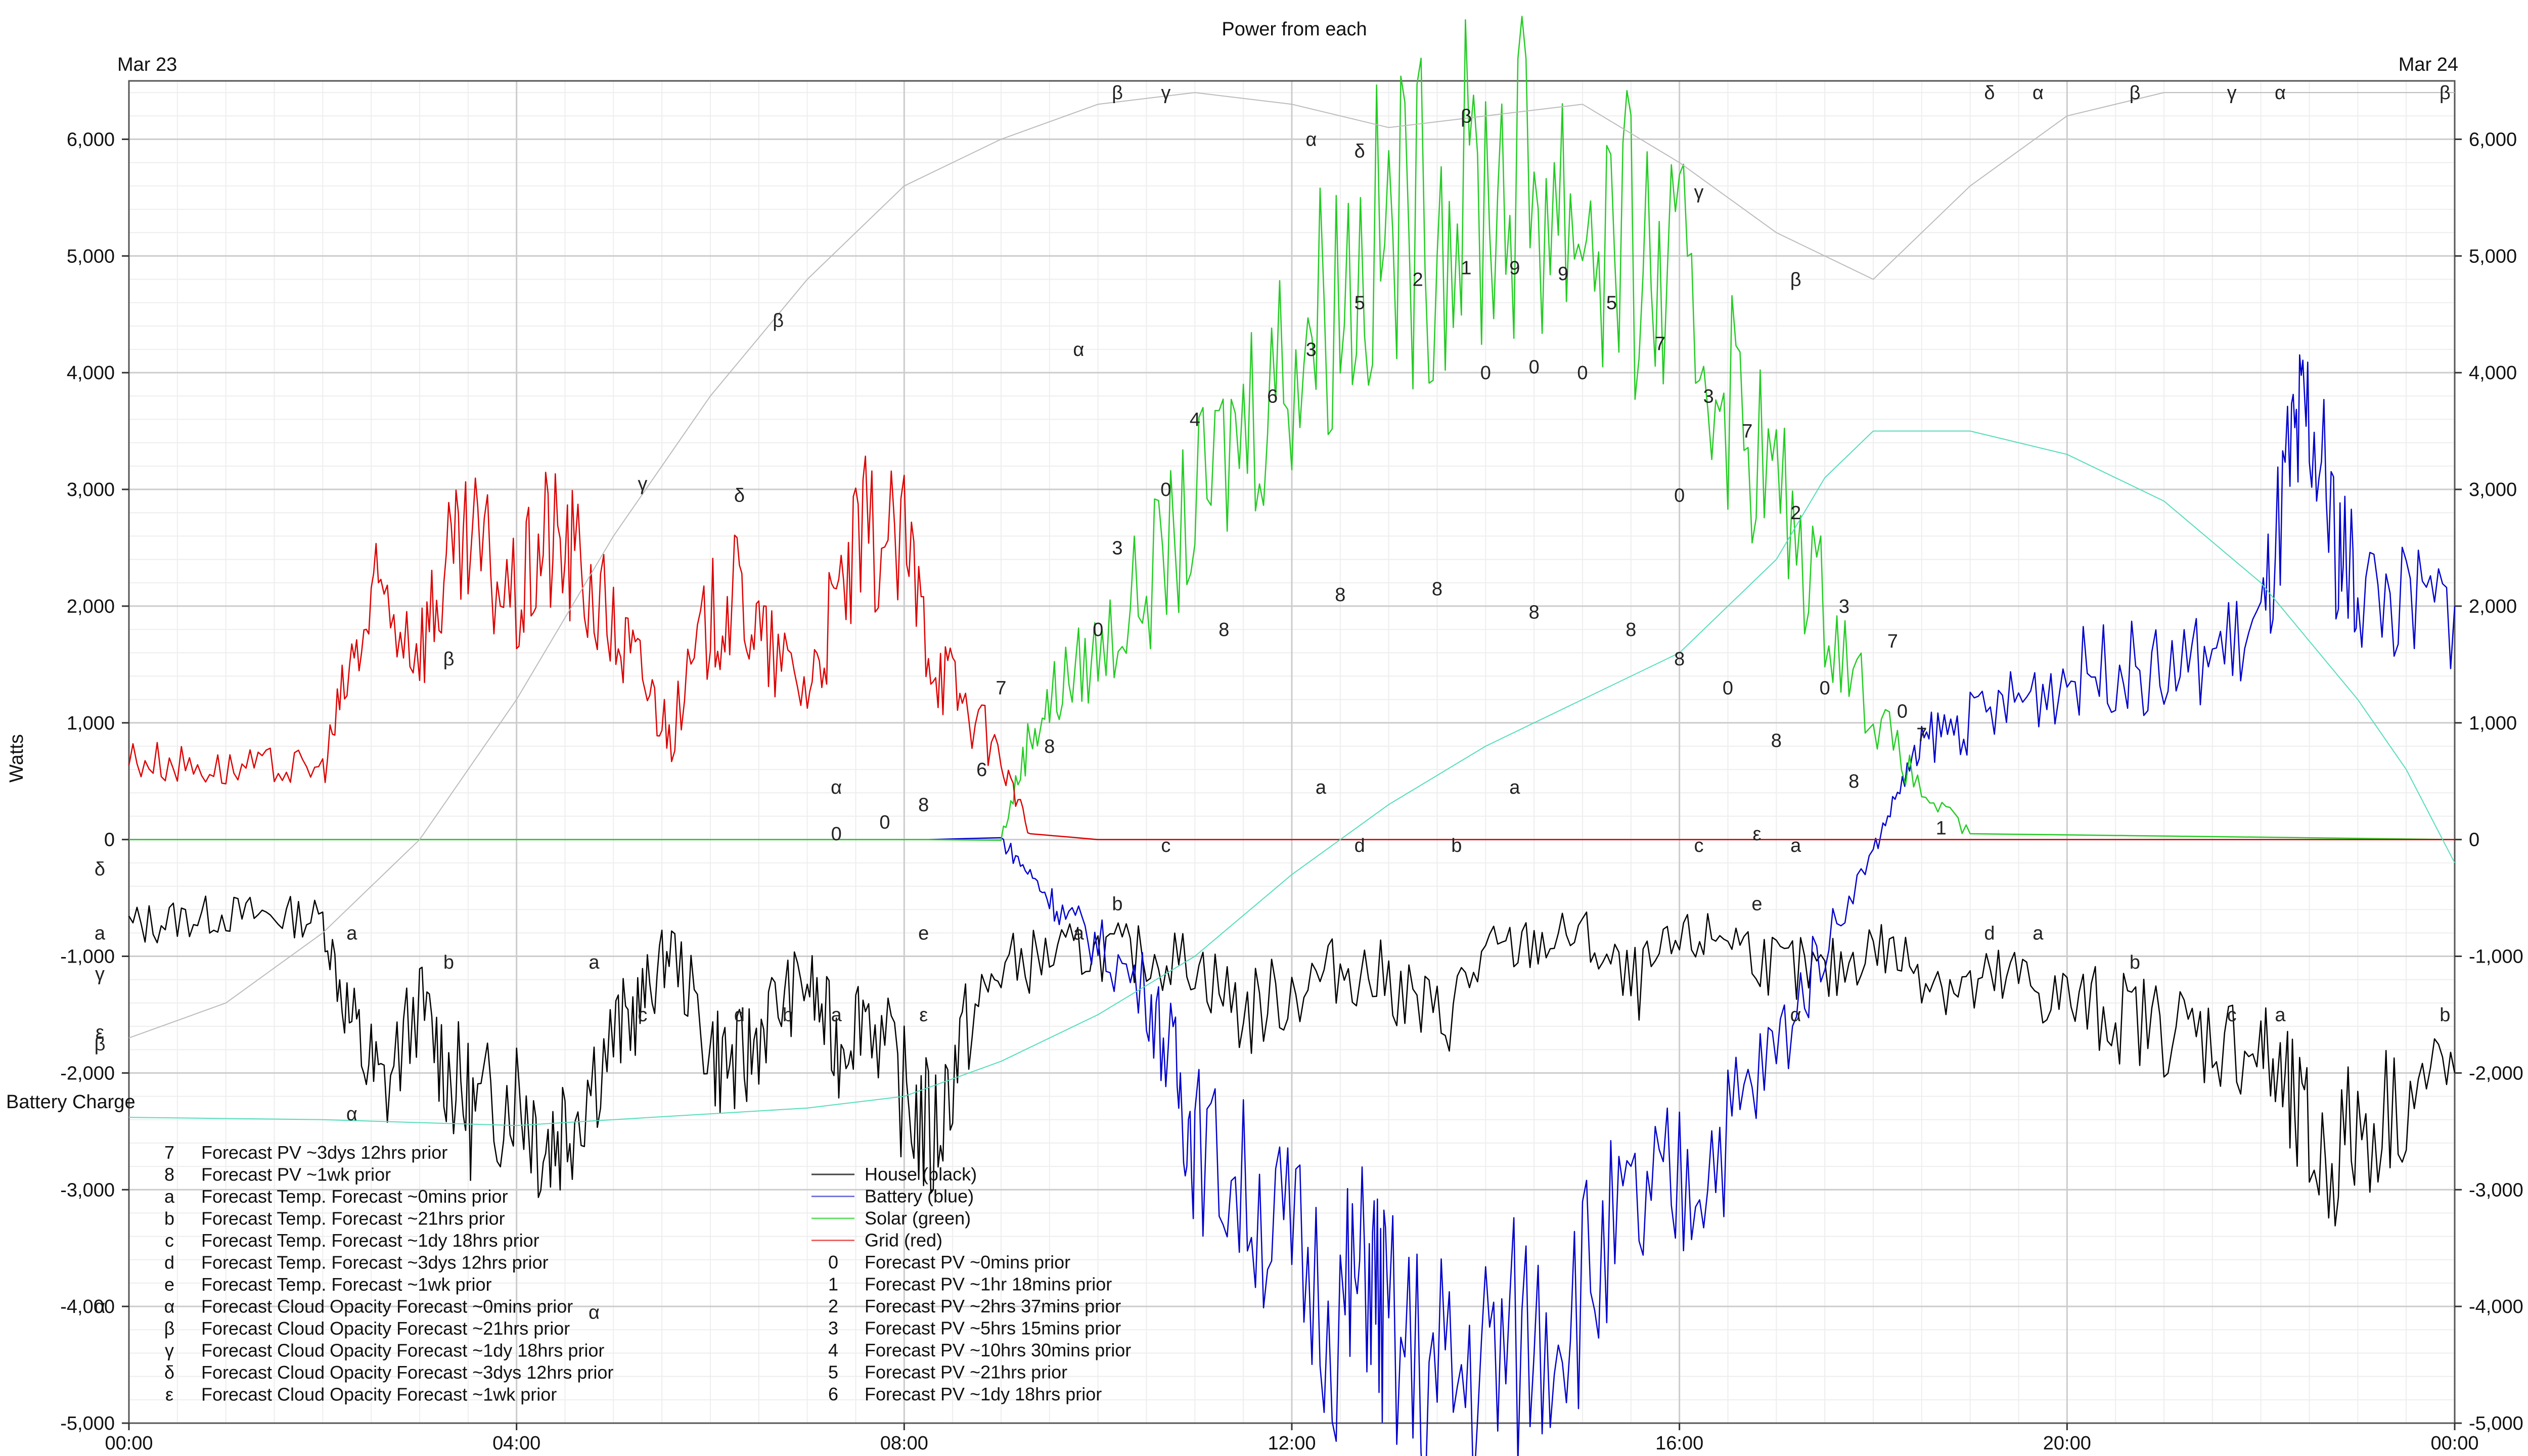  What do you see at coordinates (17, 758) in the screenshot?
I see `y-axis-label-left: Watts` at bounding box center [17, 758].